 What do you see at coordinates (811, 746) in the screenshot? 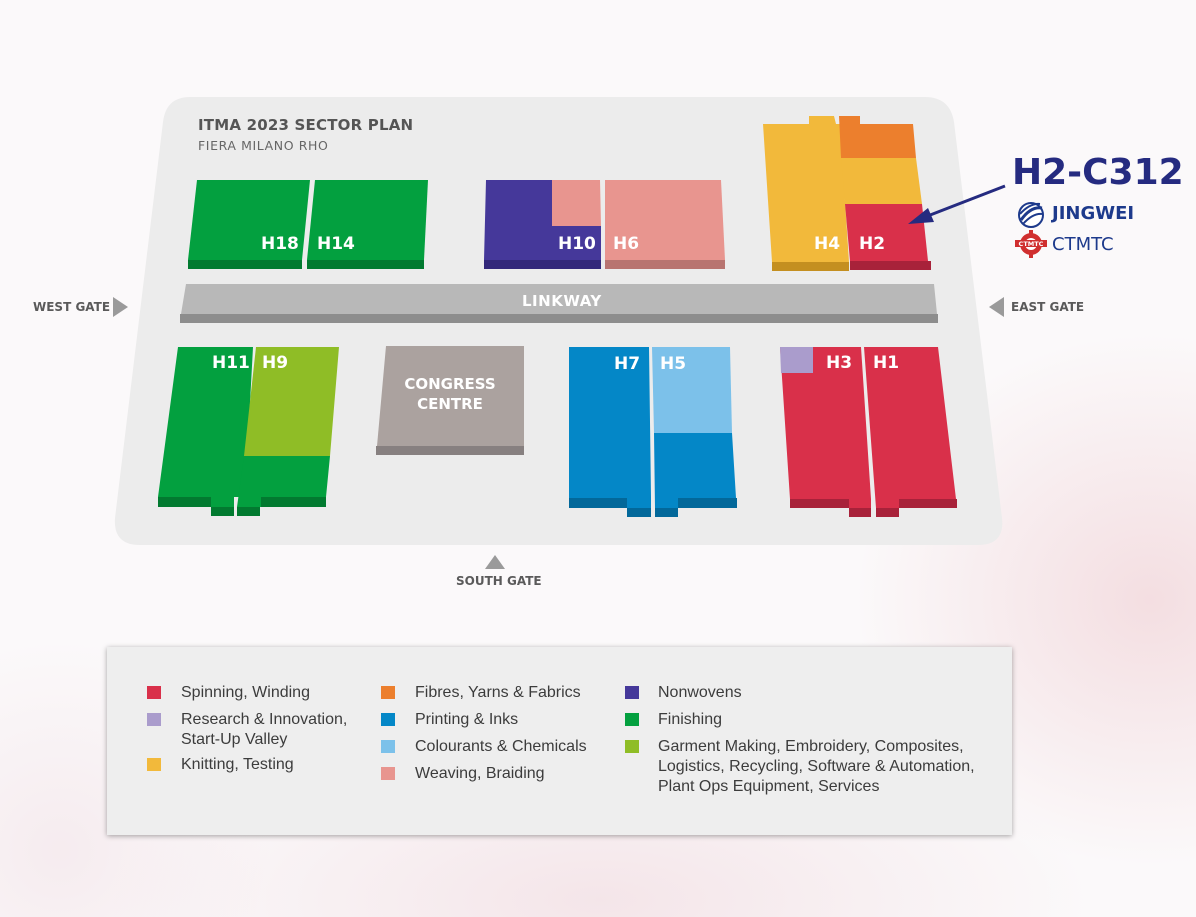
I see `legend-garment-line1: Garment Making, Embroidery, Composites,` at bounding box center [811, 746].